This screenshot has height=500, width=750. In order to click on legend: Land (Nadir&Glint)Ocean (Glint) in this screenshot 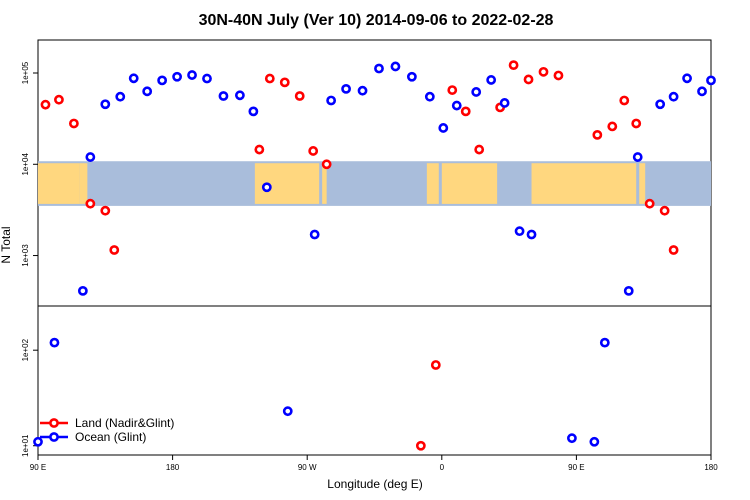, I will do `click(107, 430)`.